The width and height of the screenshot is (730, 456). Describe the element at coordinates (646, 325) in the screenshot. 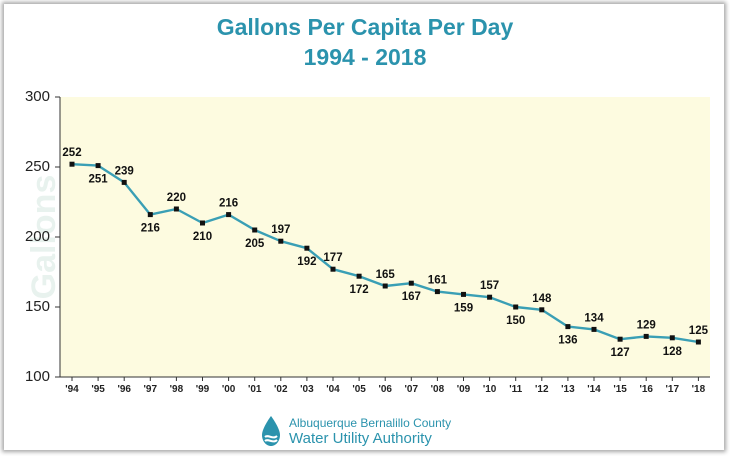

I see `data-label: 129` at that location.